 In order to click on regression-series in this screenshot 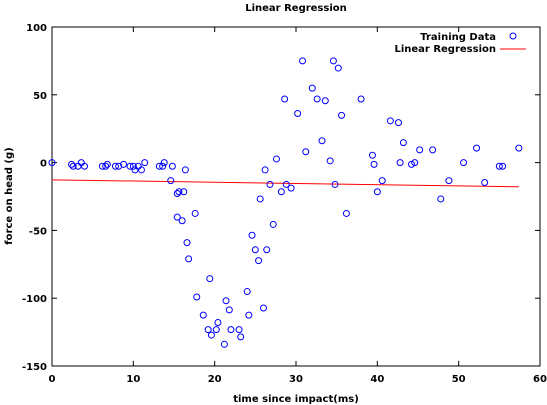, I will do `click(285, 183)`.